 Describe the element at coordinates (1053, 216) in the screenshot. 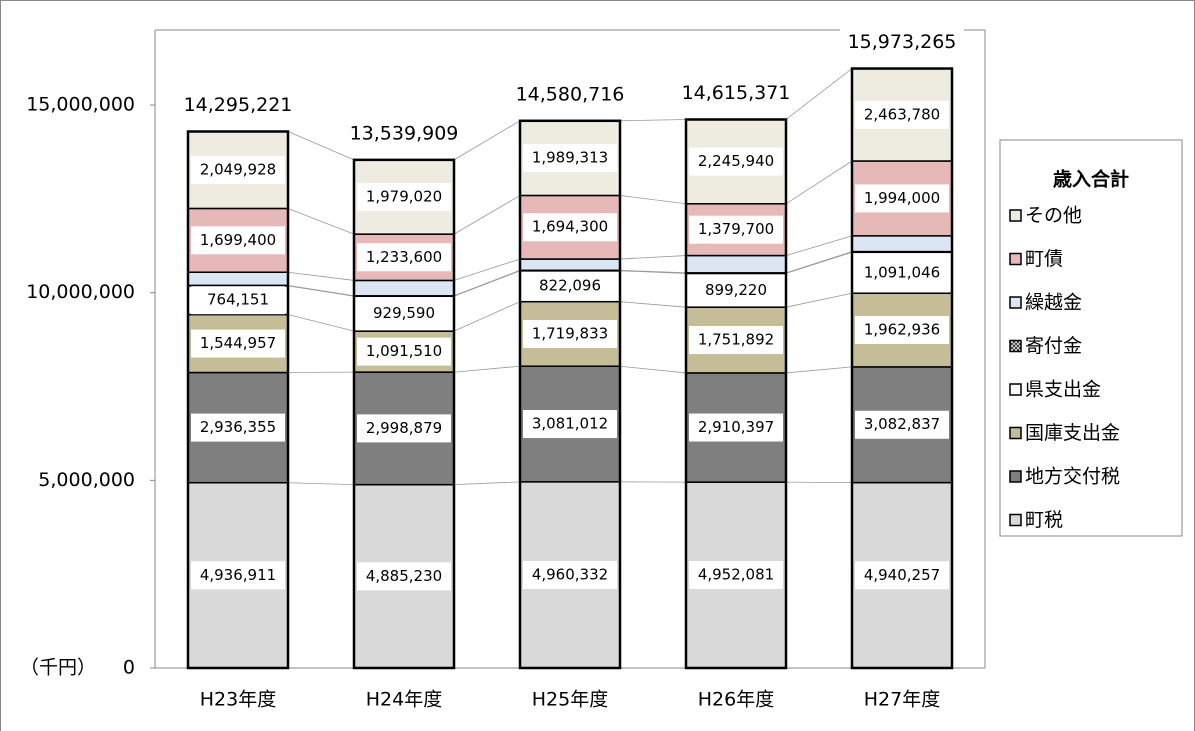

I see `legend-label: その他` at that location.